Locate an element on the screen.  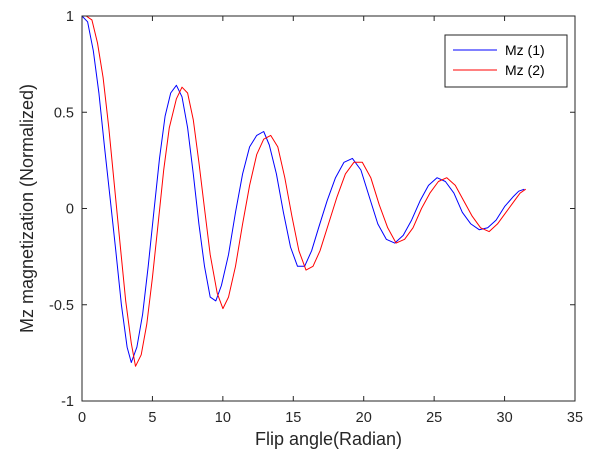
y-tick-label: 0 is located at coordinates (70, 210).